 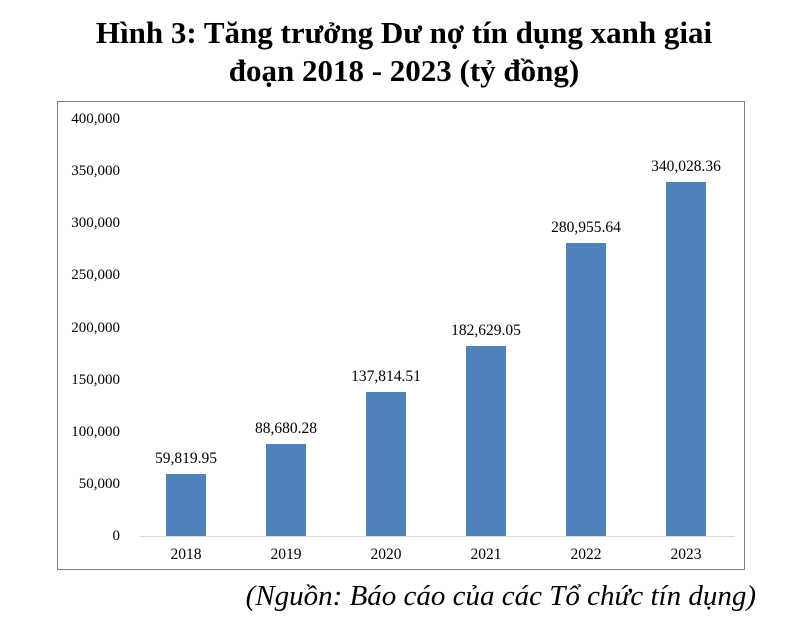 What do you see at coordinates (286, 489) in the screenshot?
I see `bar-2019` at bounding box center [286, 489].